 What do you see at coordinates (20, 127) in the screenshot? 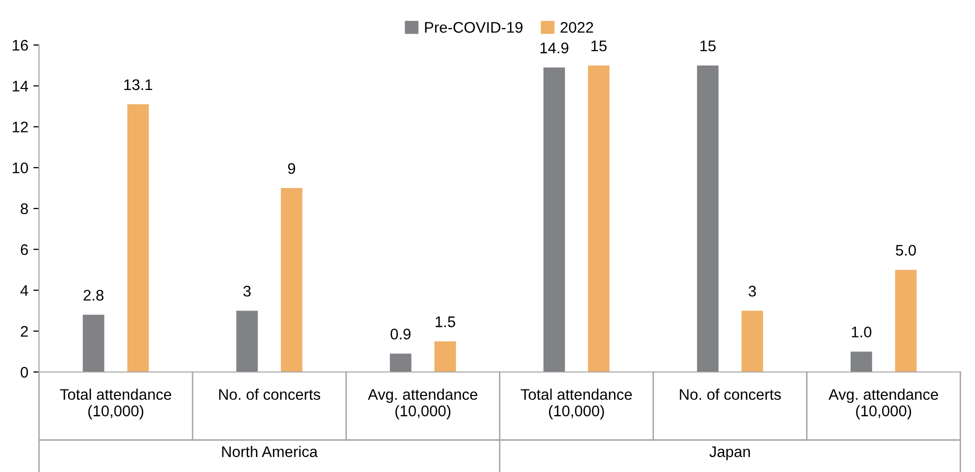
I see `y-tick-label: 12` at bounding box center [20, 127].